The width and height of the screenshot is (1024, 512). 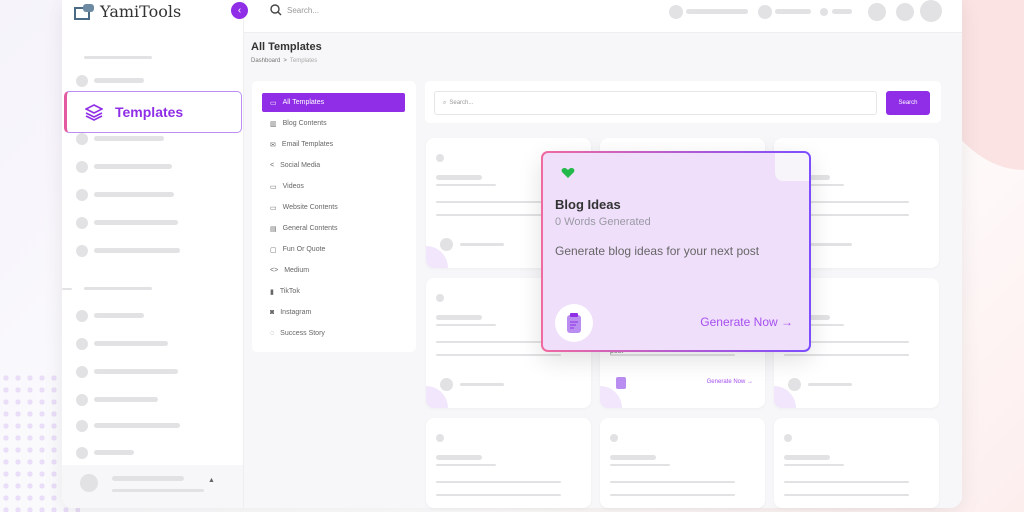 I want to click on clipboard-icon, so click(x=574, y=323).